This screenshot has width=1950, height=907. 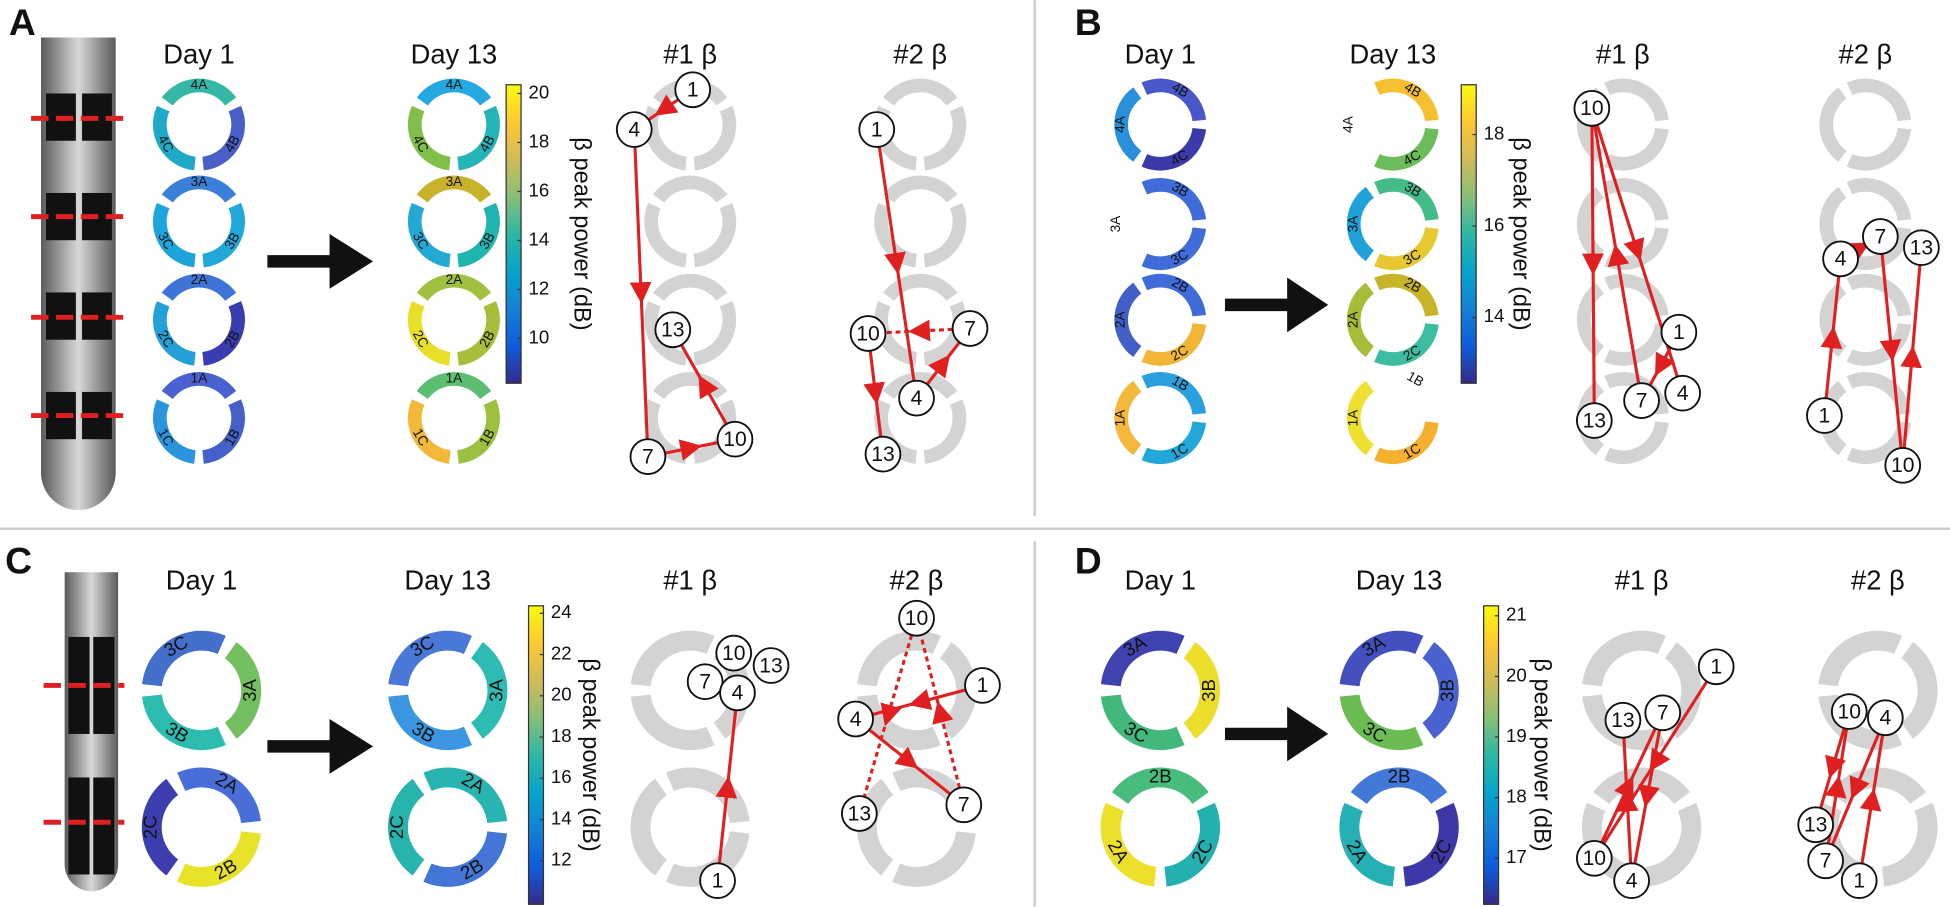 I want to click on segment-label: 4A, so click(x=1120, y=124).